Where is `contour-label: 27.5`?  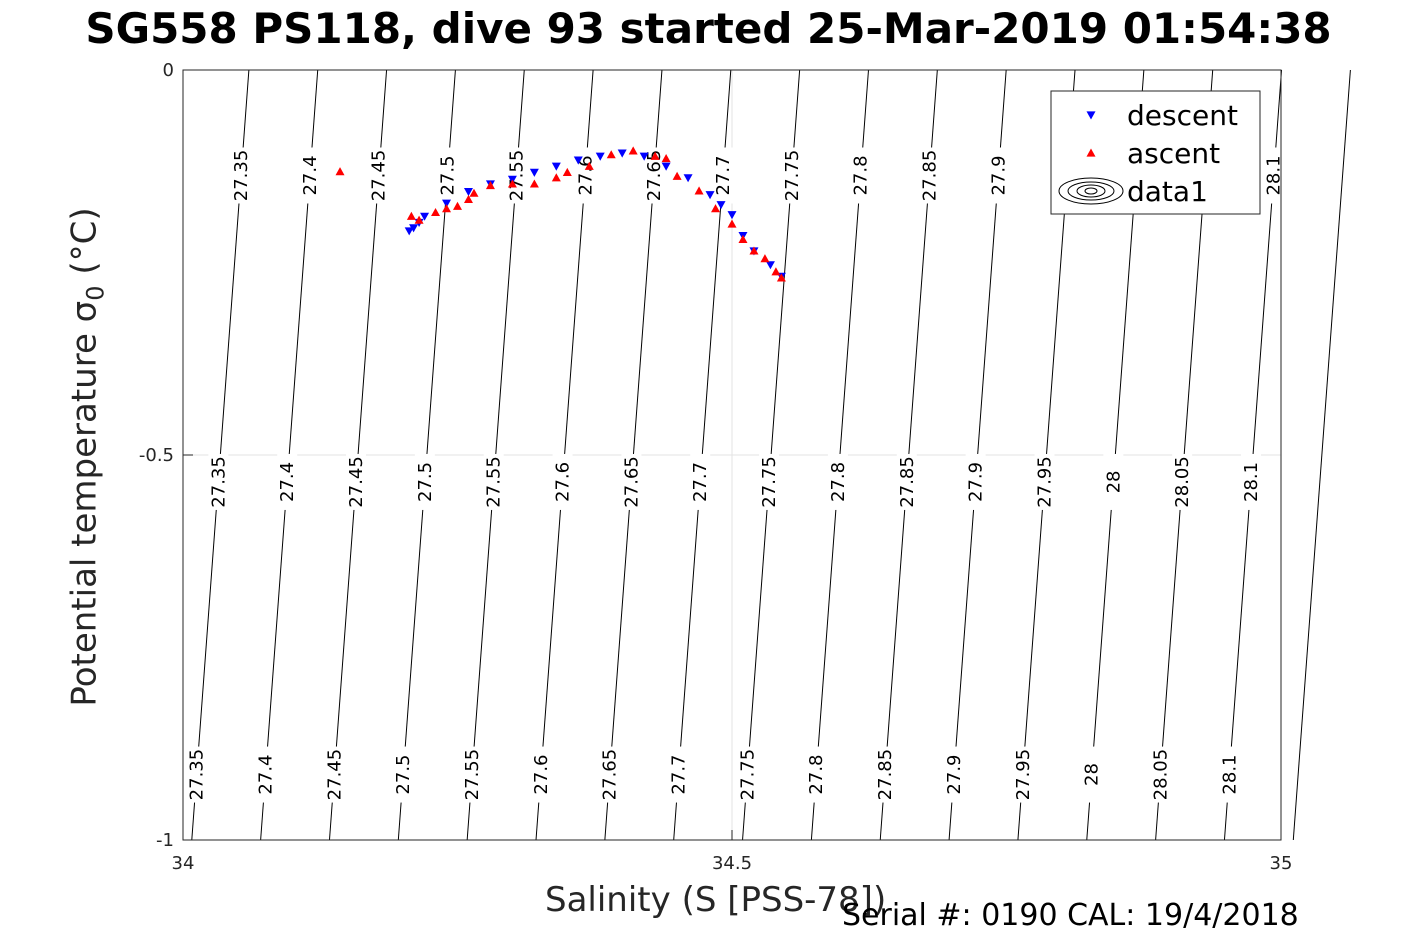
contour-label: 27.5 is located at coordinates (403, 775).